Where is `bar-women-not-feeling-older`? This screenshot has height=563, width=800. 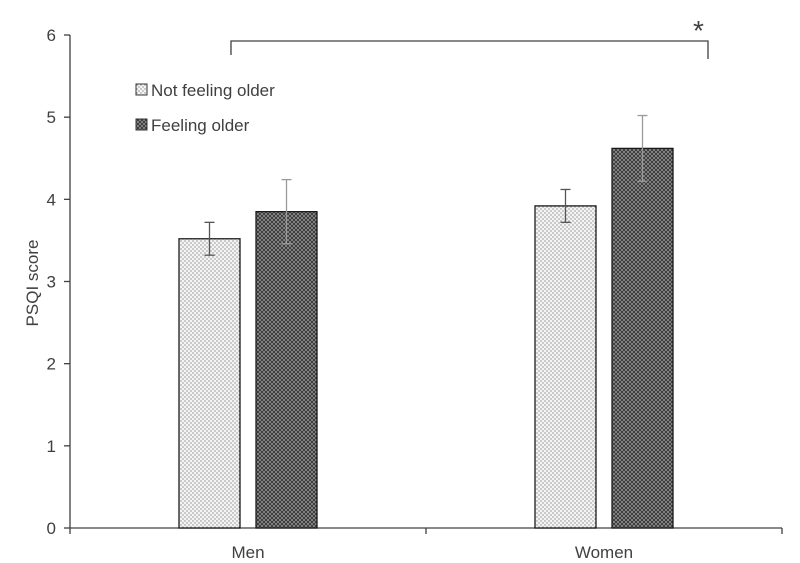 bar-women-not-feeling-older is located at coordinates (565, 367).